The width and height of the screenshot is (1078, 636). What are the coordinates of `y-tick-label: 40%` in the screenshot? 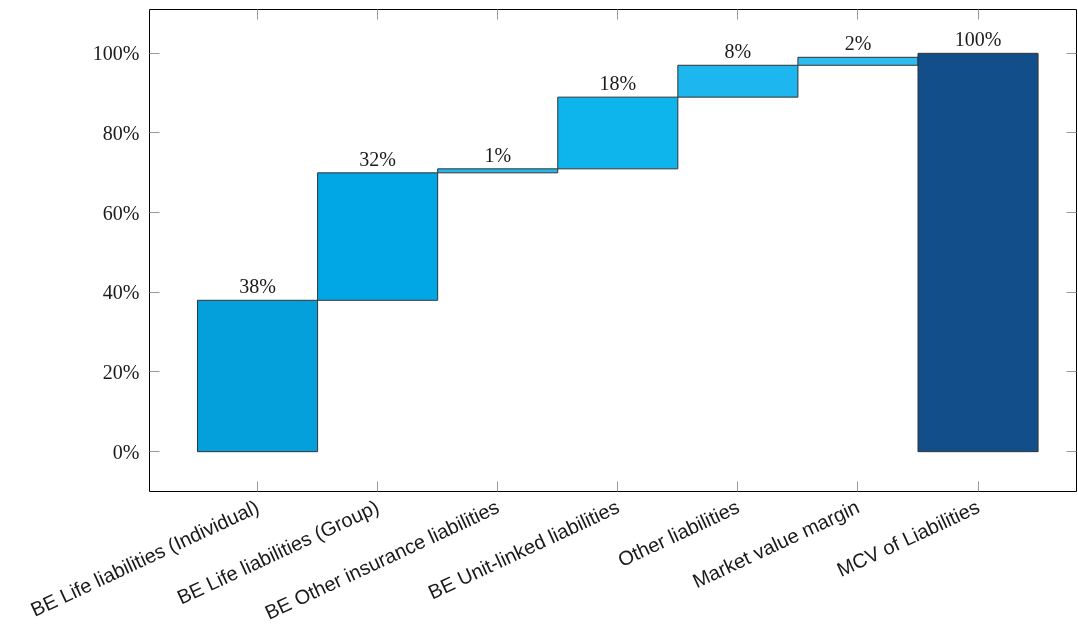 It's located at (121, 292).